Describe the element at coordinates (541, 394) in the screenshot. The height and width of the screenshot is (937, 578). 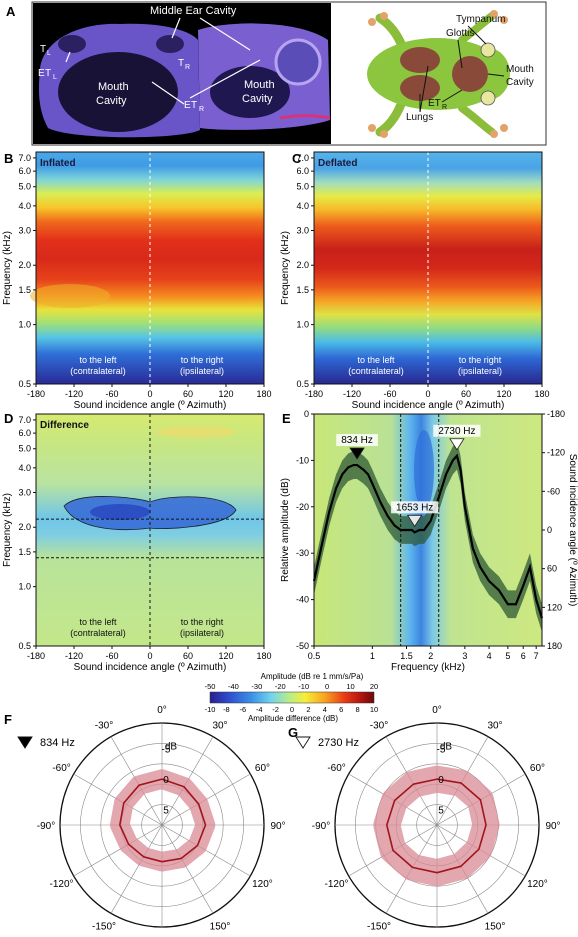
I see `x-tick-label-c: 180` at that location.